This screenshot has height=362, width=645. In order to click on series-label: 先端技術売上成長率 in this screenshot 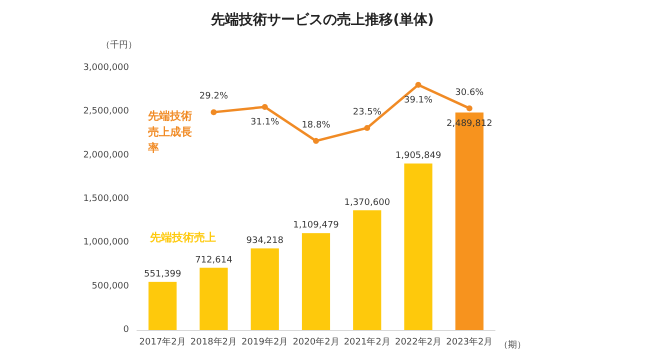, I will do `click(169, 132)`.